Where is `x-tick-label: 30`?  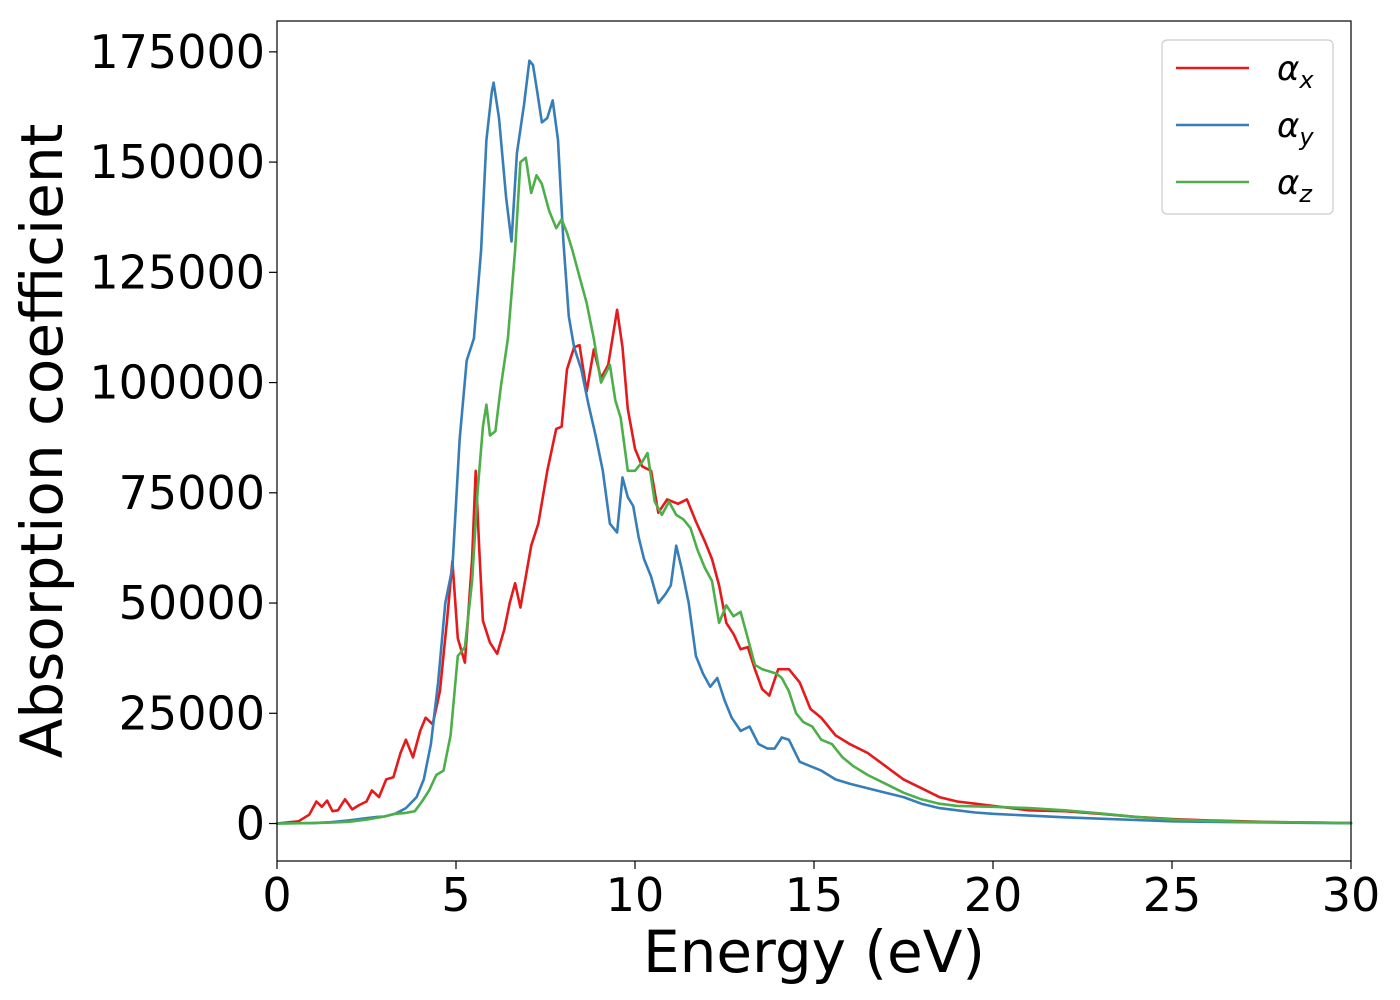 x-tick-label: 30 is located at coordinates (1351, 895).